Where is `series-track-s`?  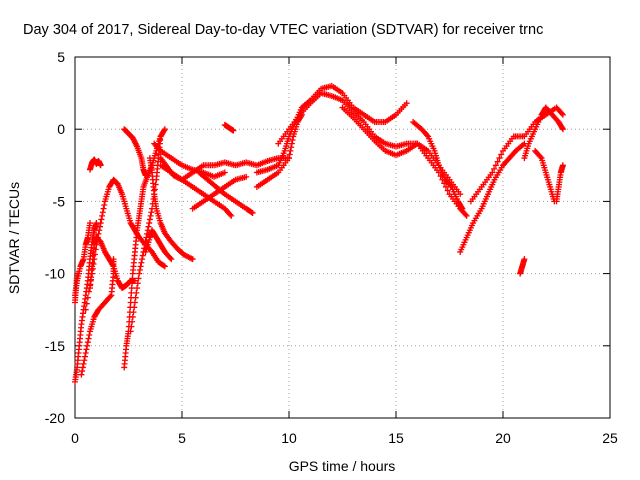 series-track-s is located at coordinates (279, 150).